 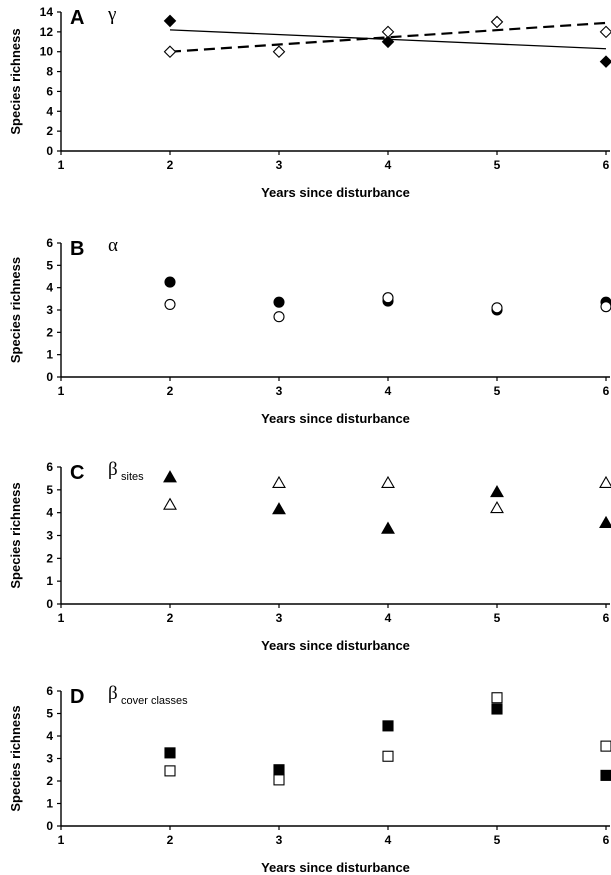 What do you see at coordinates (49, 72) in the screenshot?
I see `y-tick-label: 8` at bounding box center [49, 72].